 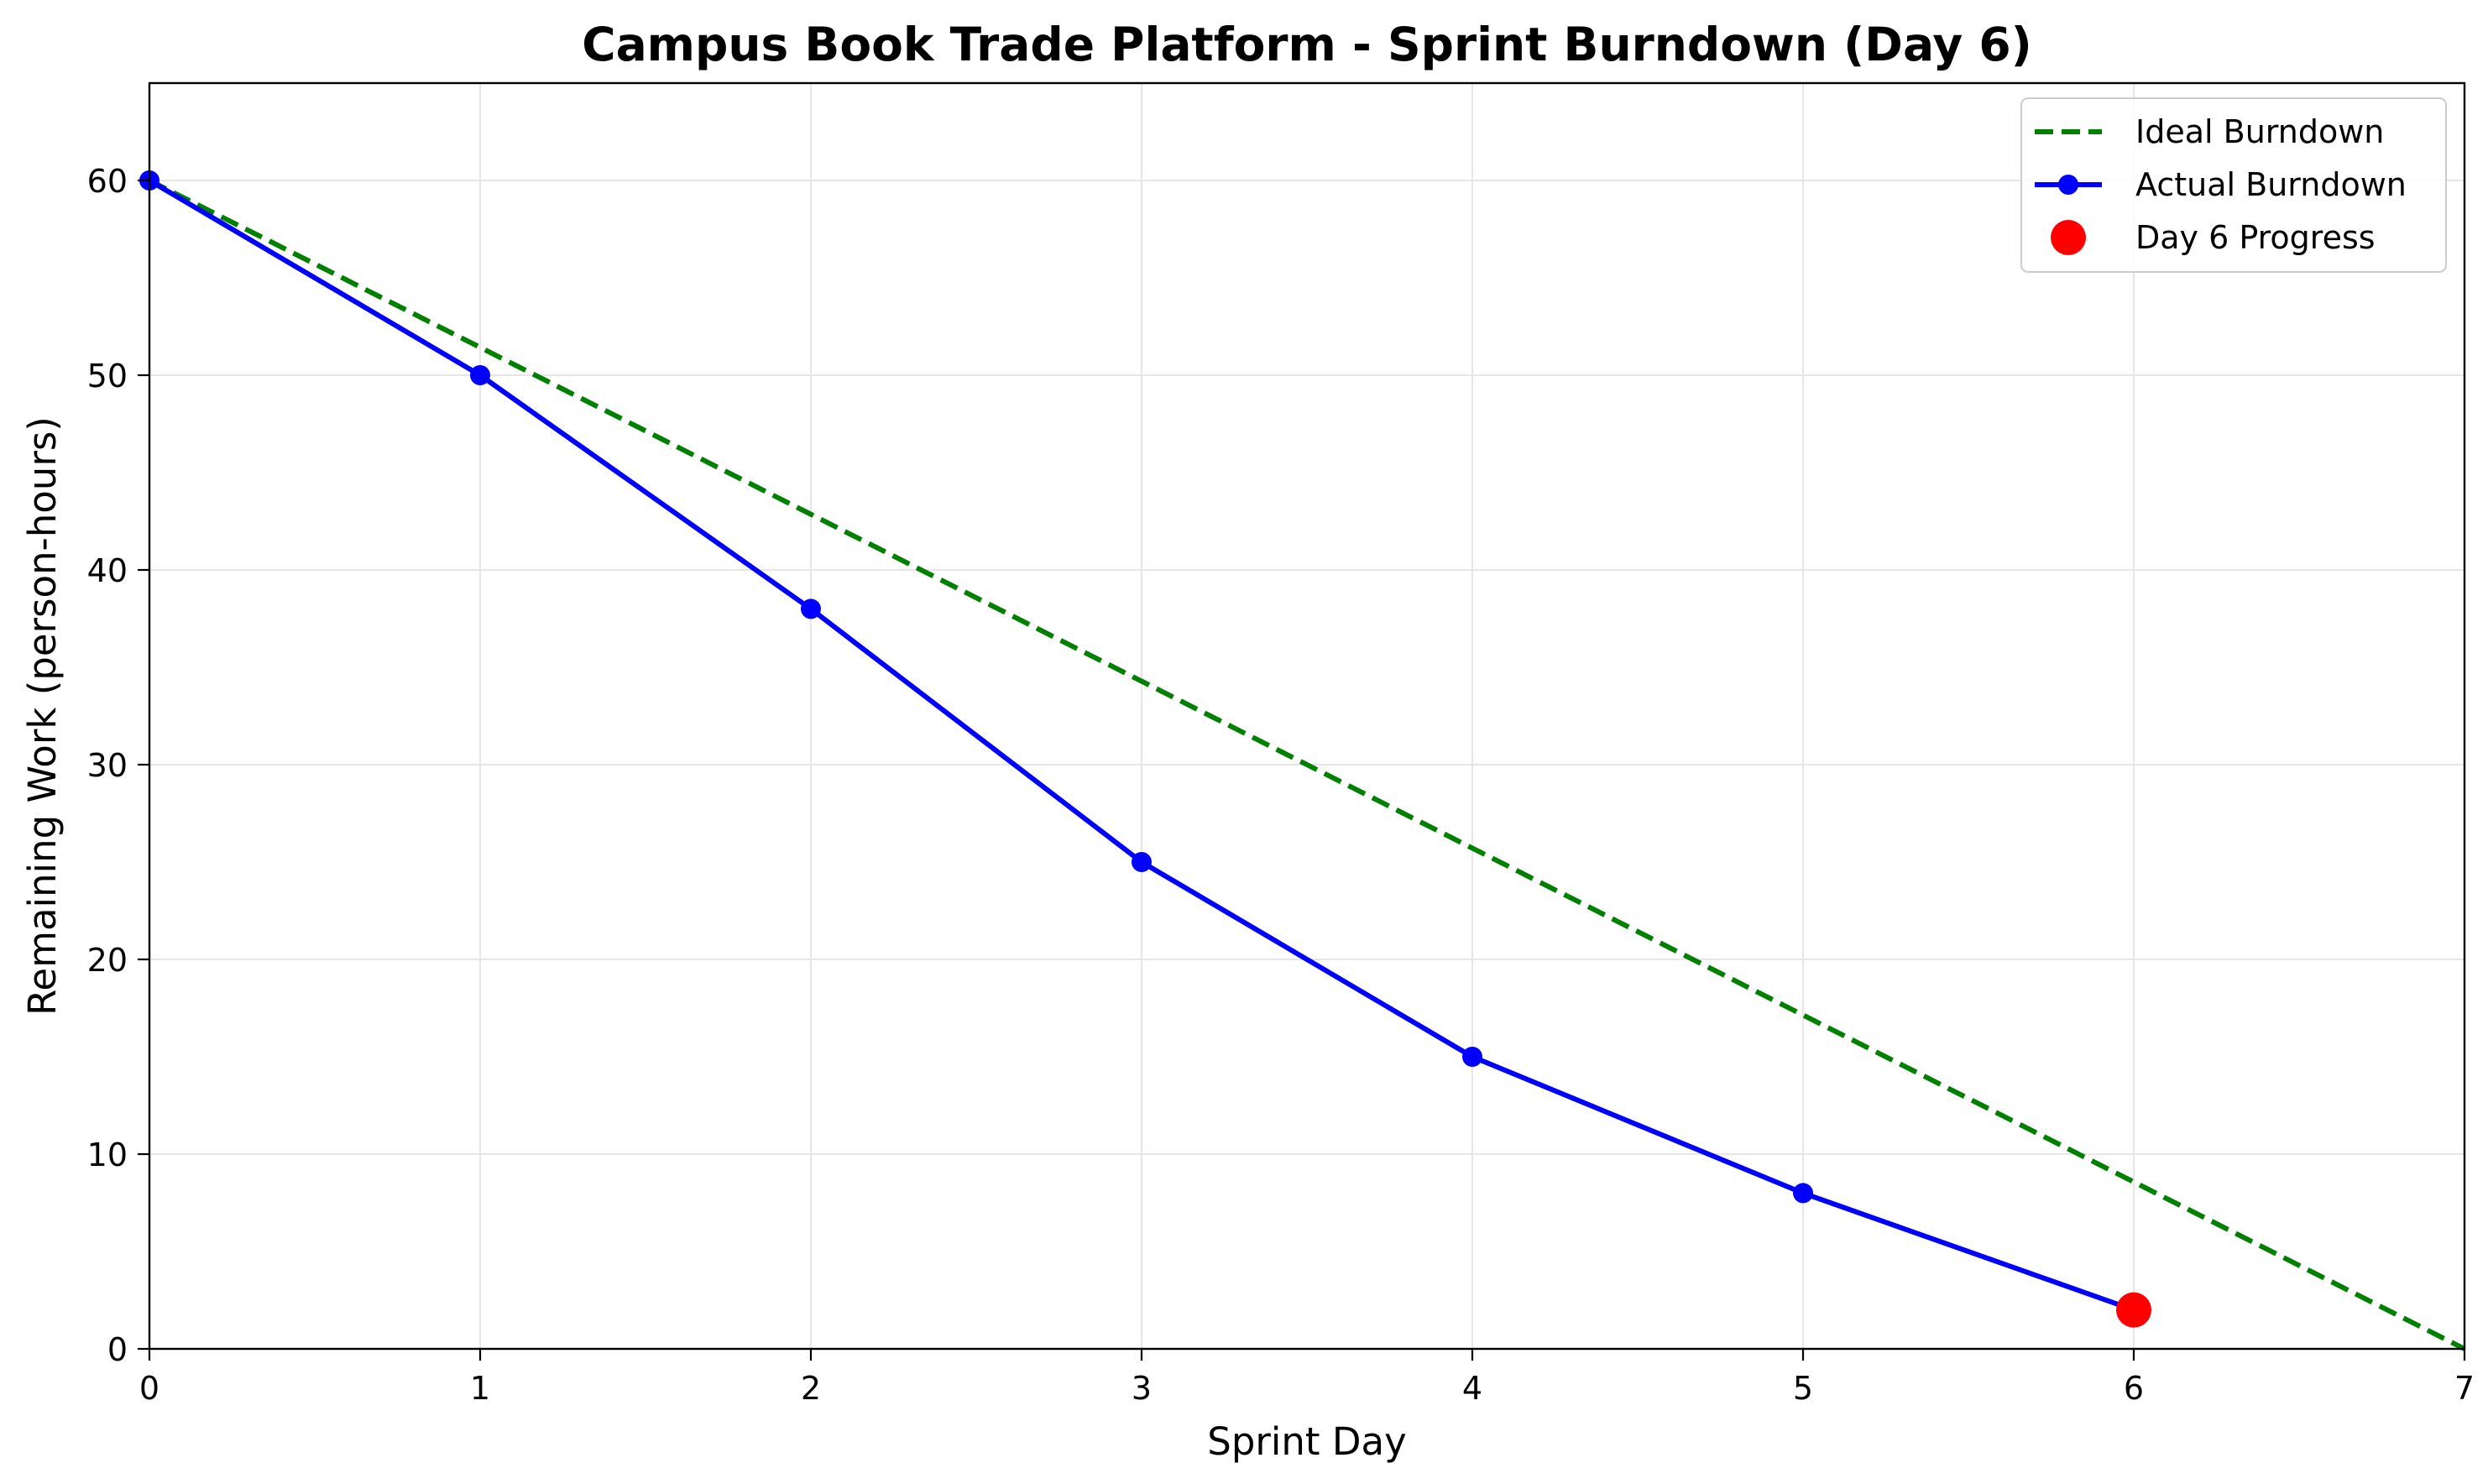 What do you see at coordinates (2068, 185) in the screenshot?
I see `legend-handle-actual-marker` at bounding box center [2068, 185].